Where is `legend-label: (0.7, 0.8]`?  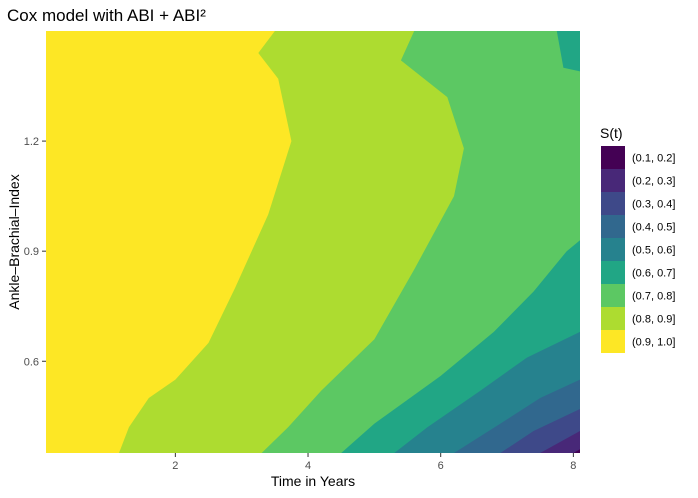 legend-label: (0.7, 0.8] is located at coordinates (653, 297).